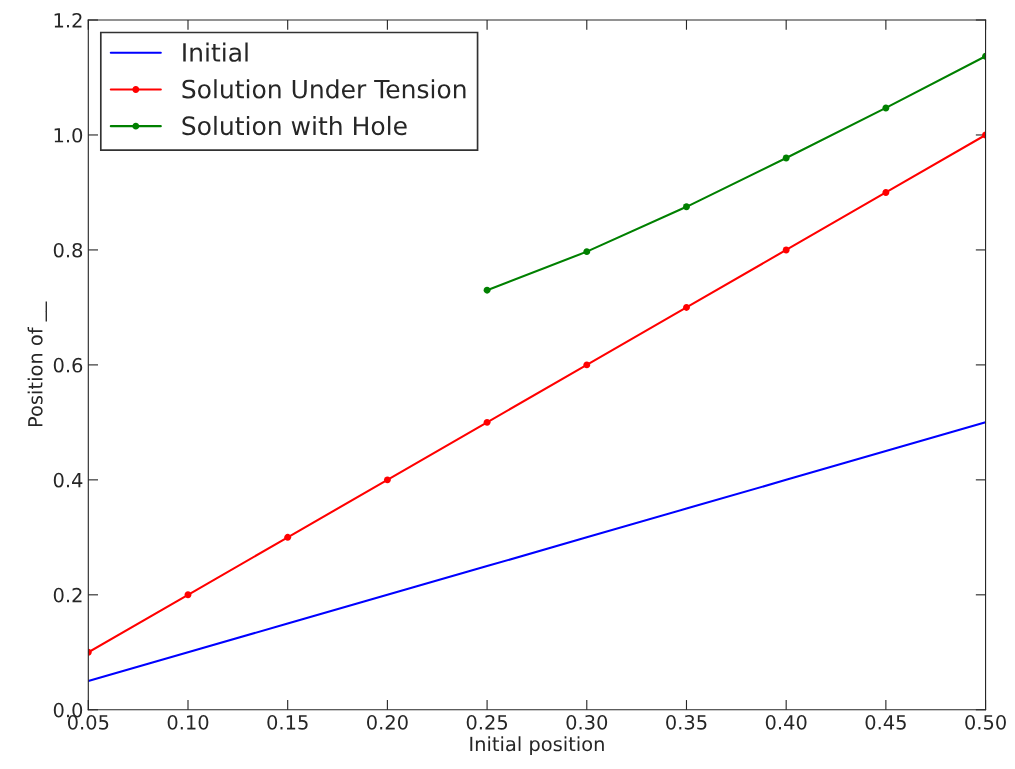 The width and height of the screenshot is (1015, 769). What do you see at coordinates (537, 746) in the screenshot?
I see `x-axis-title: Initial position` at bounding box center [537, 746].